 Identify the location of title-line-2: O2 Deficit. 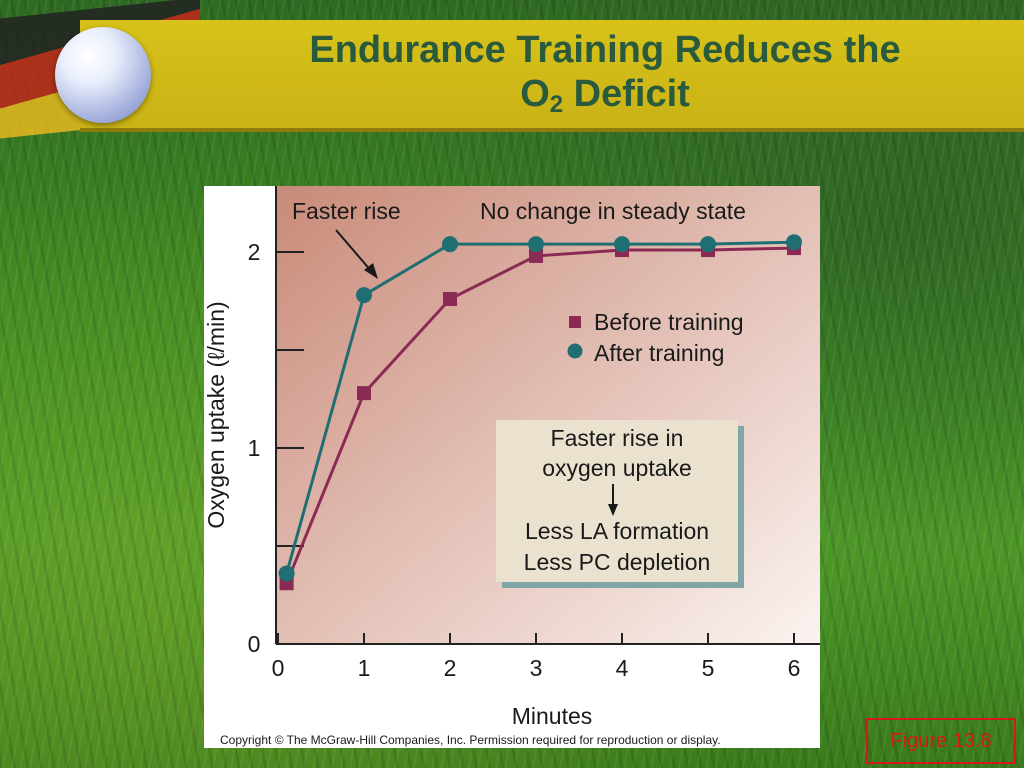
(605, 99).